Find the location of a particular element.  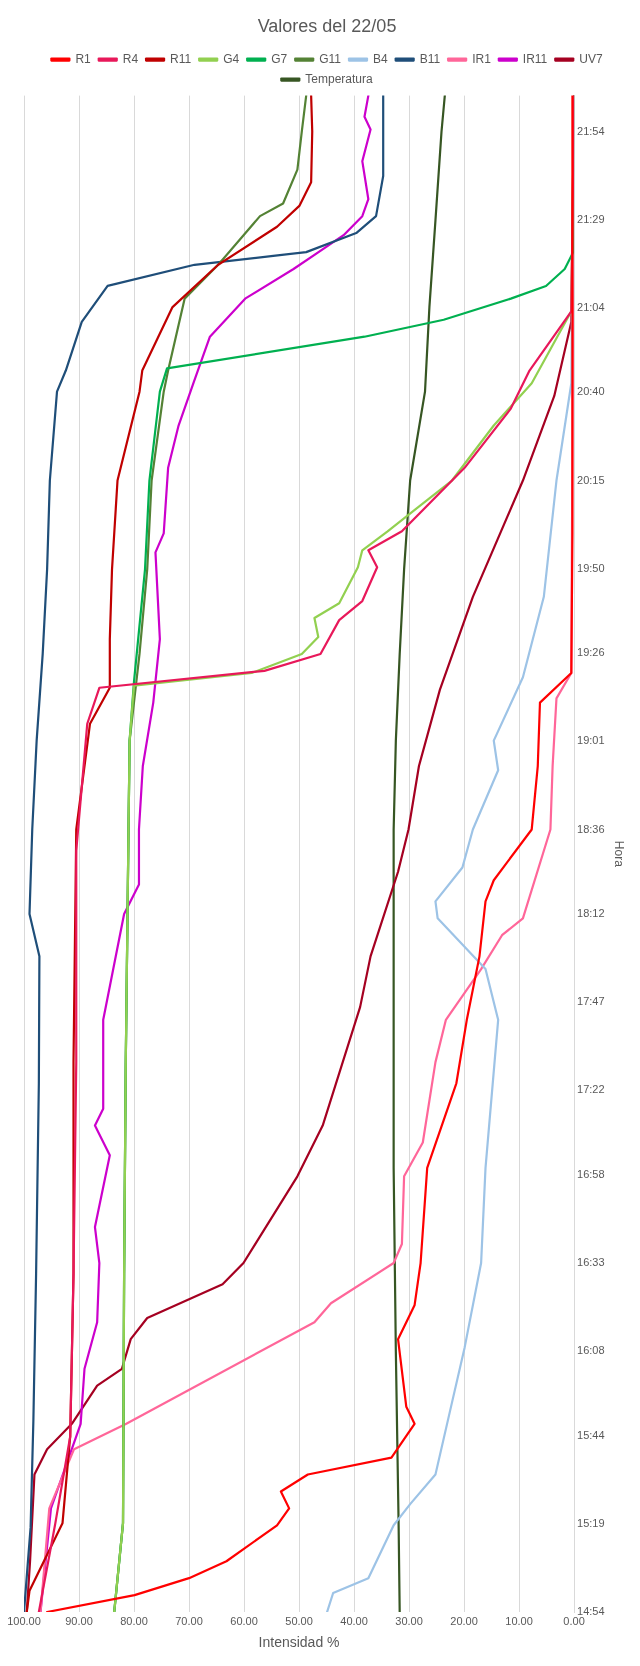

legend-label: G4 is located at coordinates (231, 58).